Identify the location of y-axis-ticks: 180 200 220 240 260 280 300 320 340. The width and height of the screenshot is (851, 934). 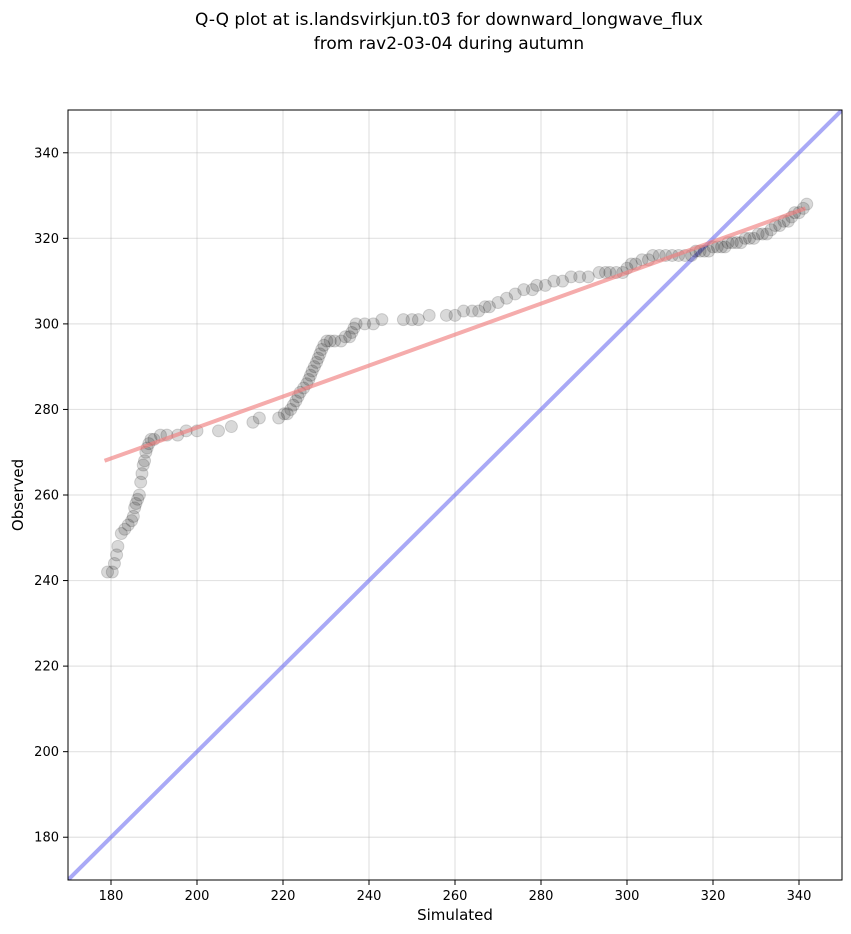
(51, 496).